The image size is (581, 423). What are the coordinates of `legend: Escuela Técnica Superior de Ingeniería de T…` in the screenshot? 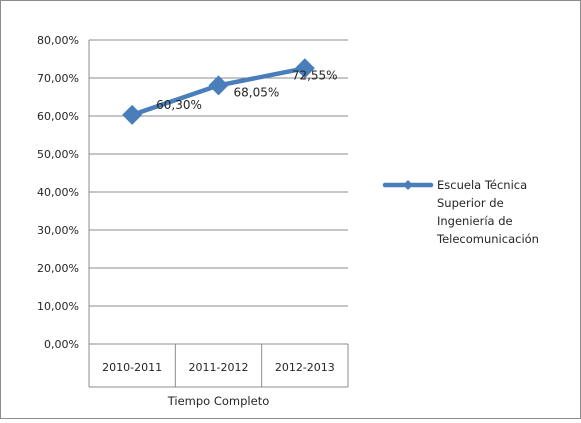 It's located at (460, 212).